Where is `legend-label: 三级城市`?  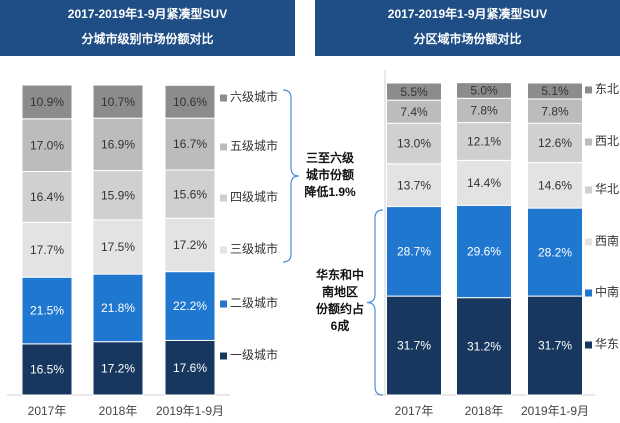 legend-label: 三级城市 is located at coordinates (254, 248).